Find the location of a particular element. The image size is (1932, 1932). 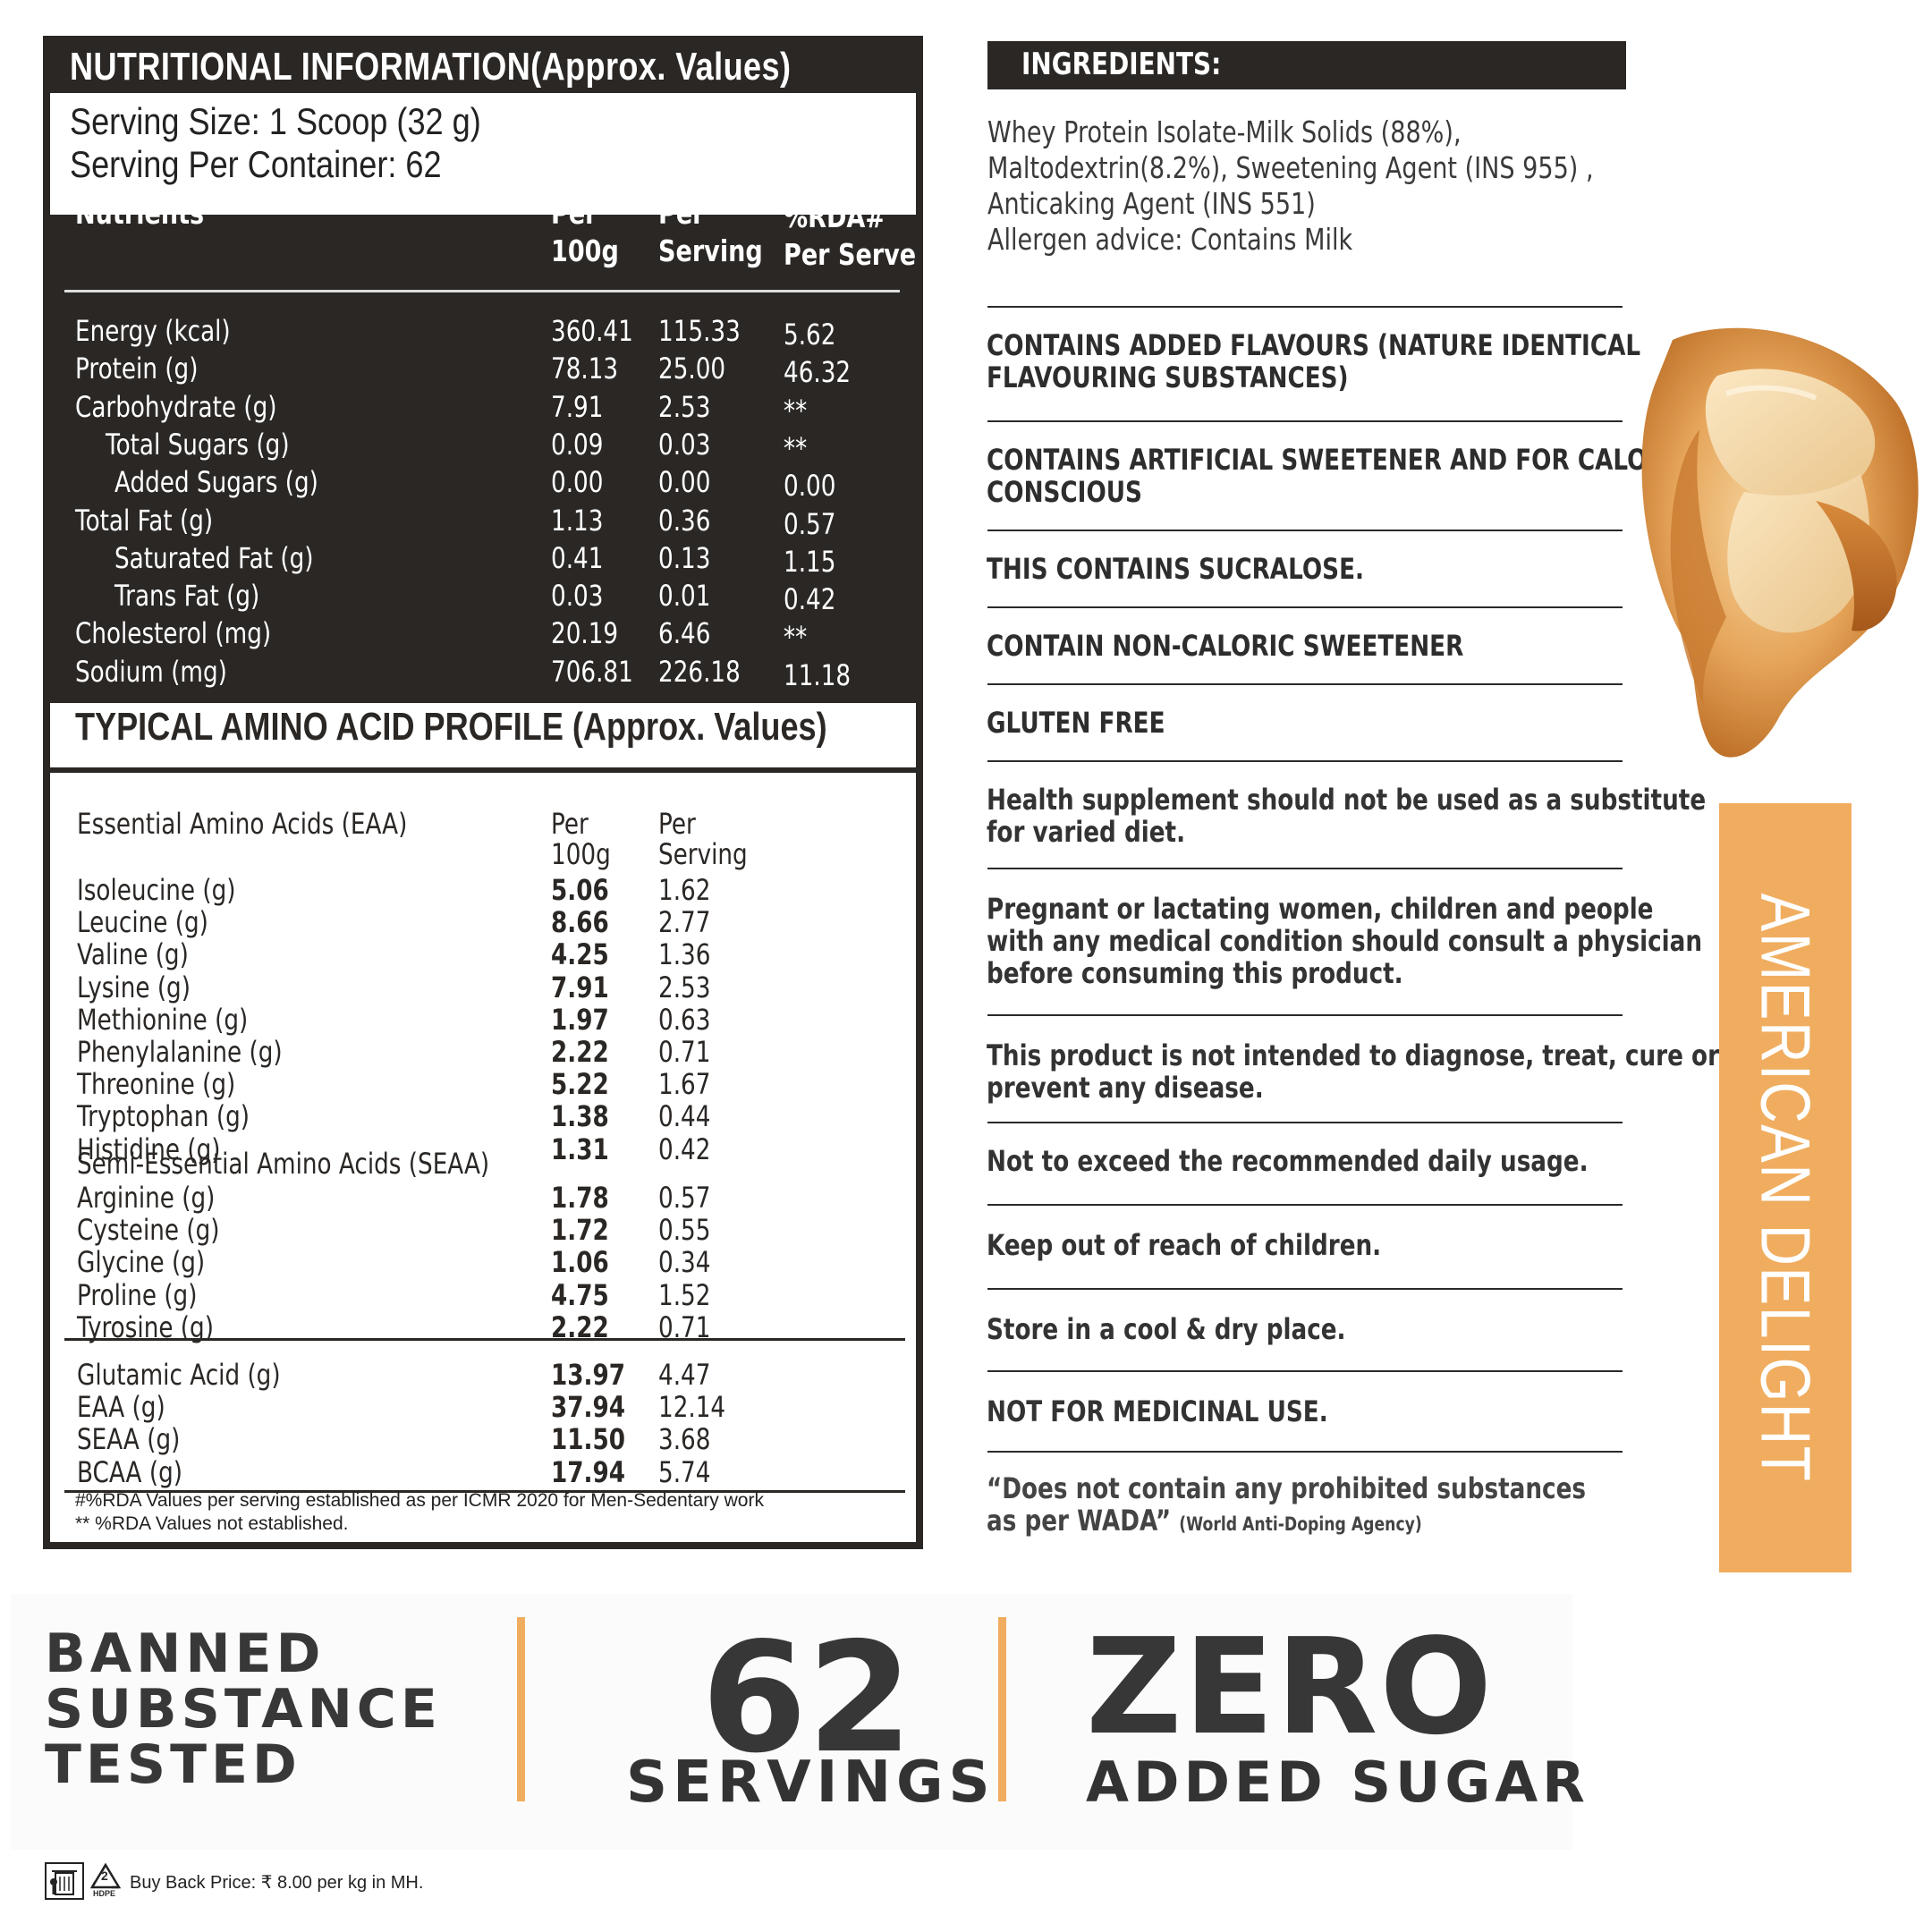

nutrient-per-serving: 2.53 is located at coordinates (684, 406).